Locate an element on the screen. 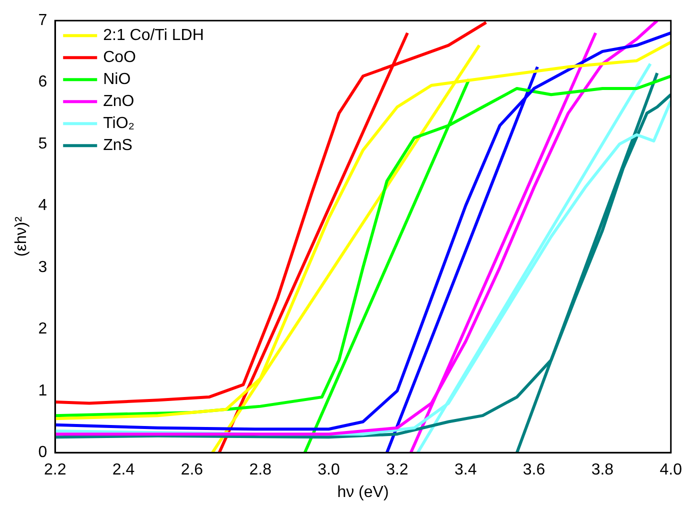 Image resolution: width=693 pixels, height=510 pixels. x-tick-label: 3.6 is located at coordinates (534, 470).